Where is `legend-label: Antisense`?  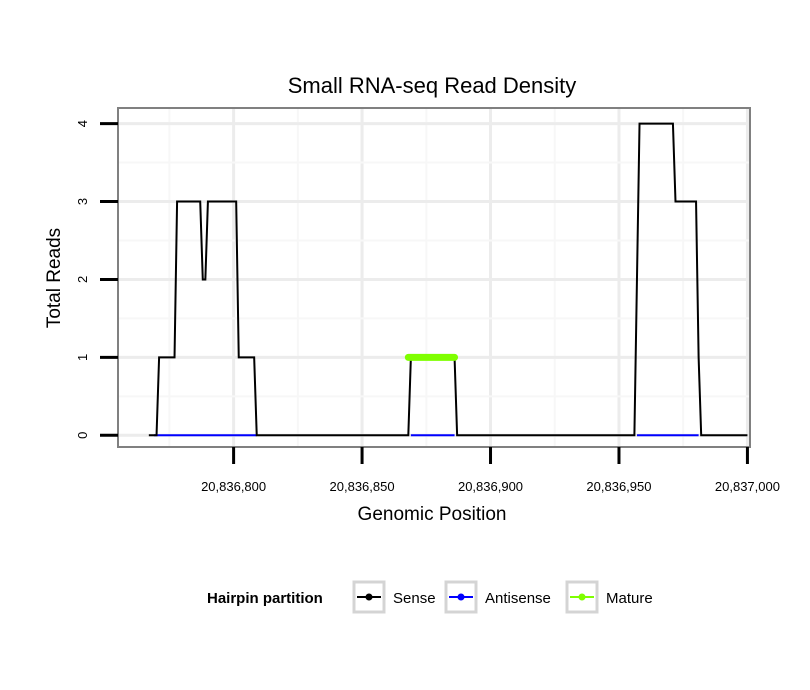
legend-label: Antisense is located at coordinates (518, 598).